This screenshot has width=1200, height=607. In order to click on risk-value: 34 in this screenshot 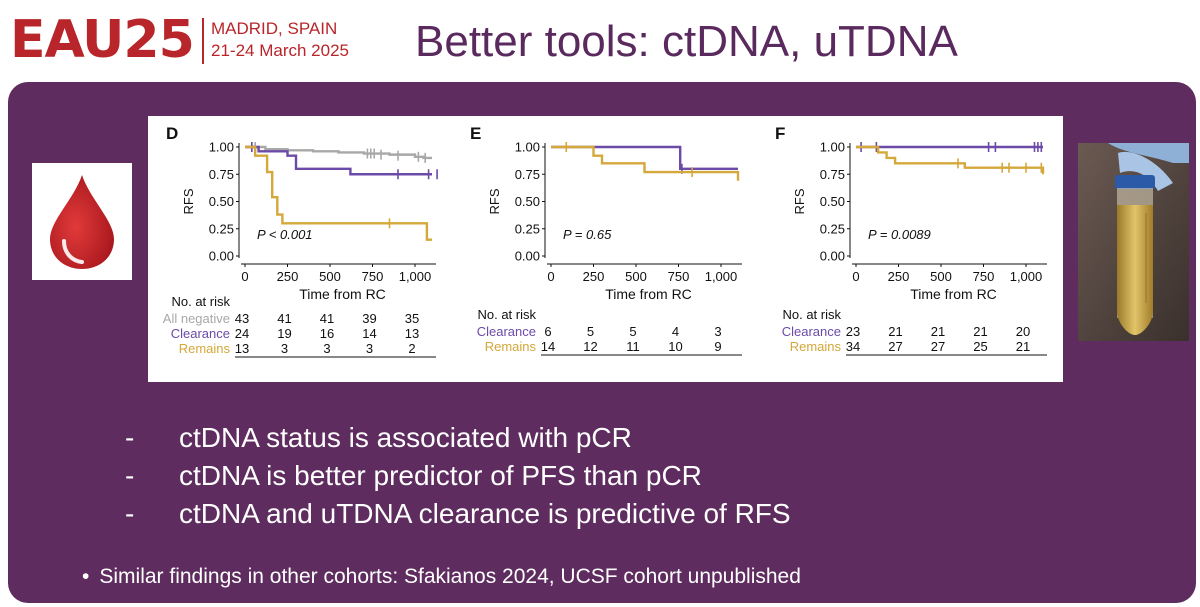, I will do `click(853, 346)`.